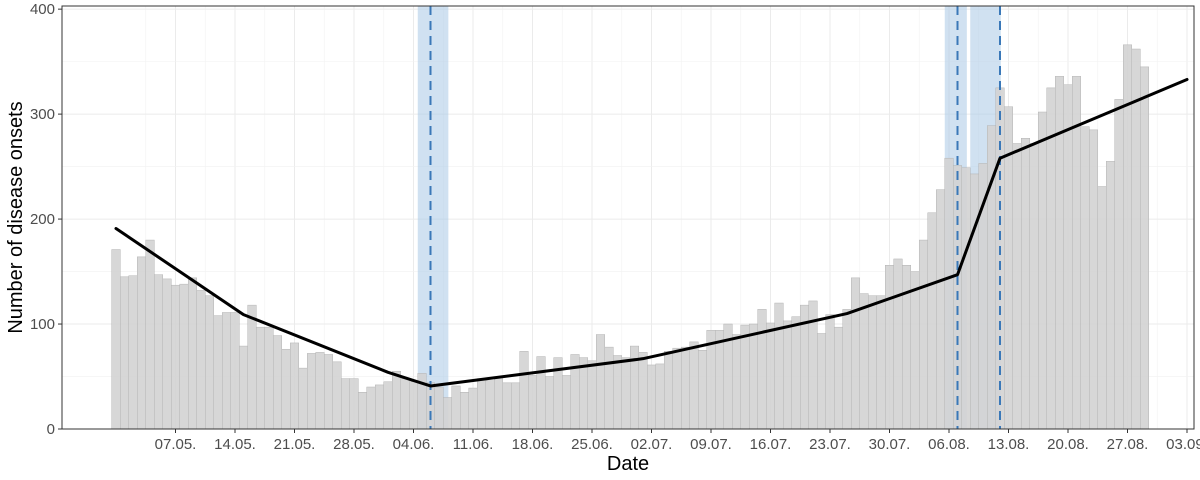 This screenshot has height=480, width=1200. Describe the element at coordinates (42, 9) in the screenshot. I see `y-tick-label: 400` at that location.